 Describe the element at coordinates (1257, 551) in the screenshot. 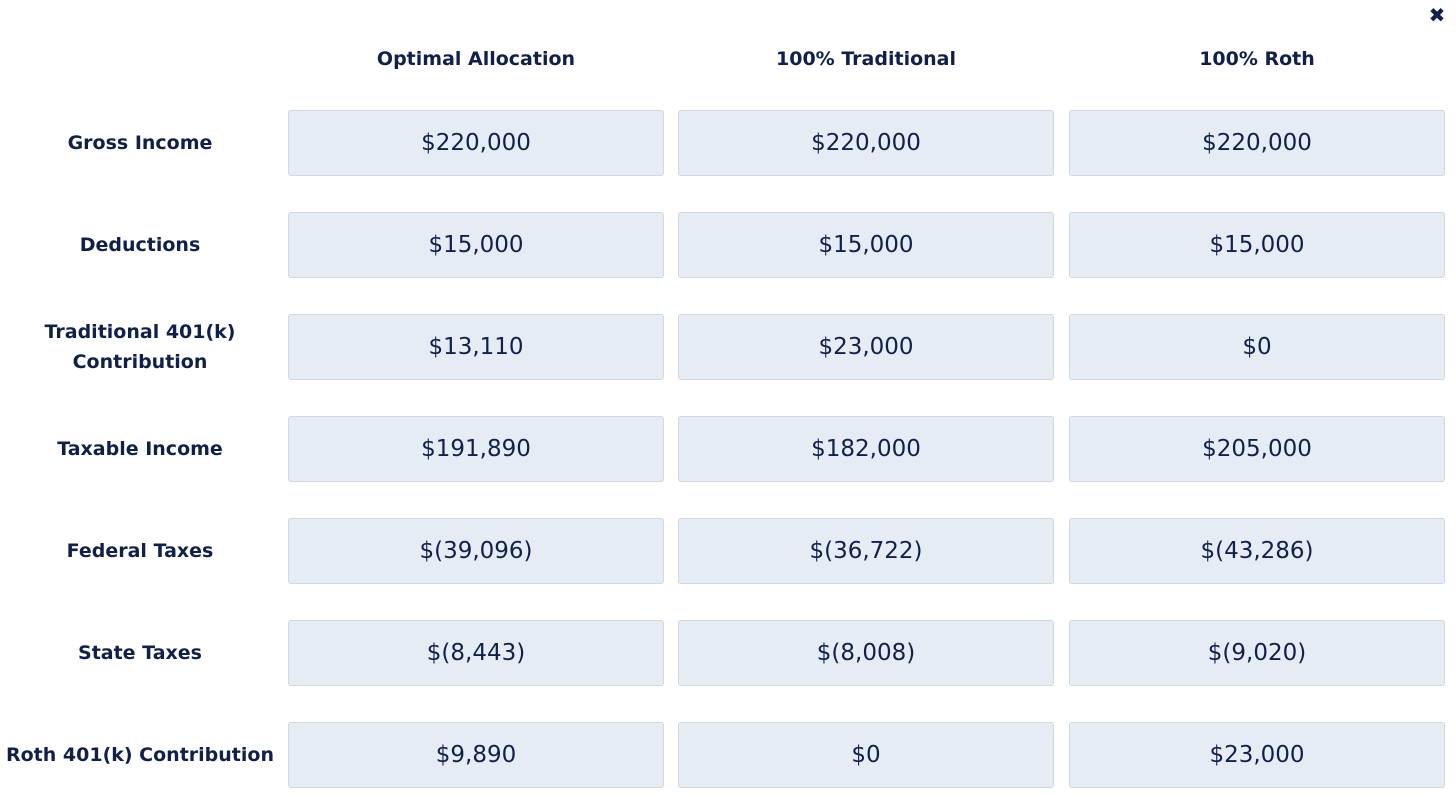

I see `value-cell: $(43,286)` at that location.